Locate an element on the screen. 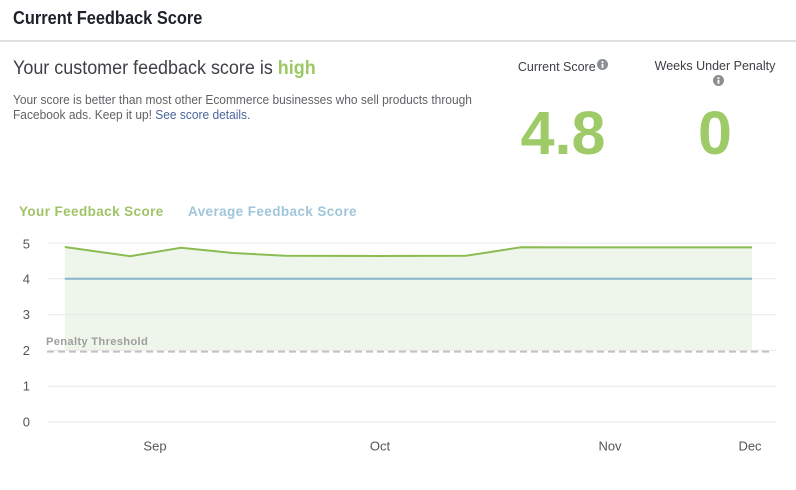  svg-text: 1 is located at coordinates (26, 386).